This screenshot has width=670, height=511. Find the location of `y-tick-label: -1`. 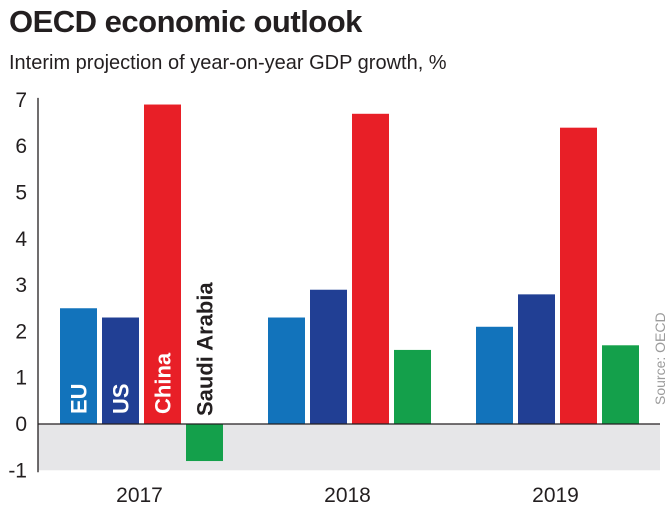

y-tick-label: -1 is located at coordinates (17, 470).